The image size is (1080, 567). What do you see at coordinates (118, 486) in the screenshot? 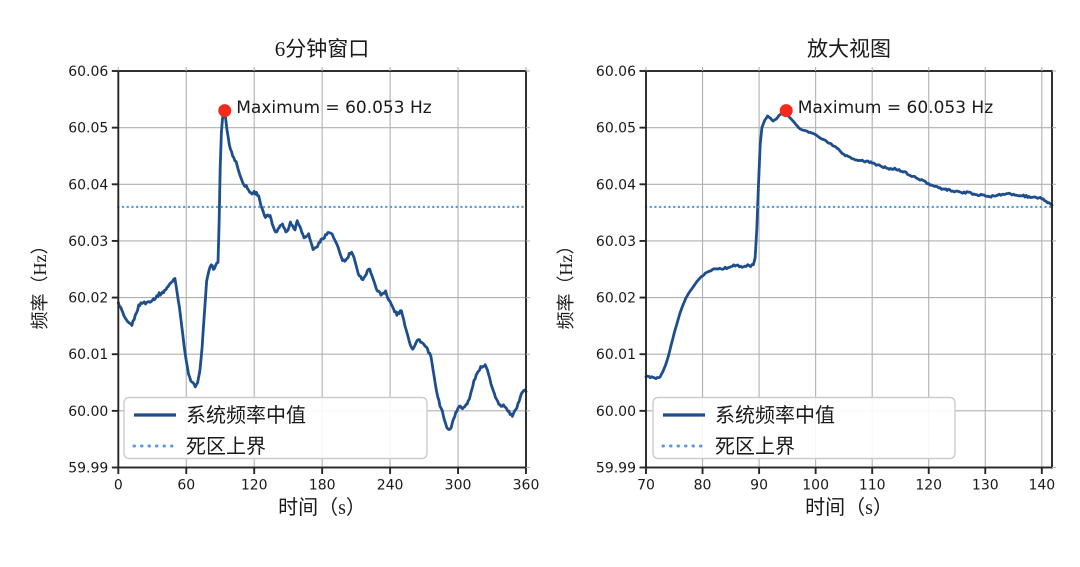
I see `x-tick-label: 0` at bounding box center [118, 486].